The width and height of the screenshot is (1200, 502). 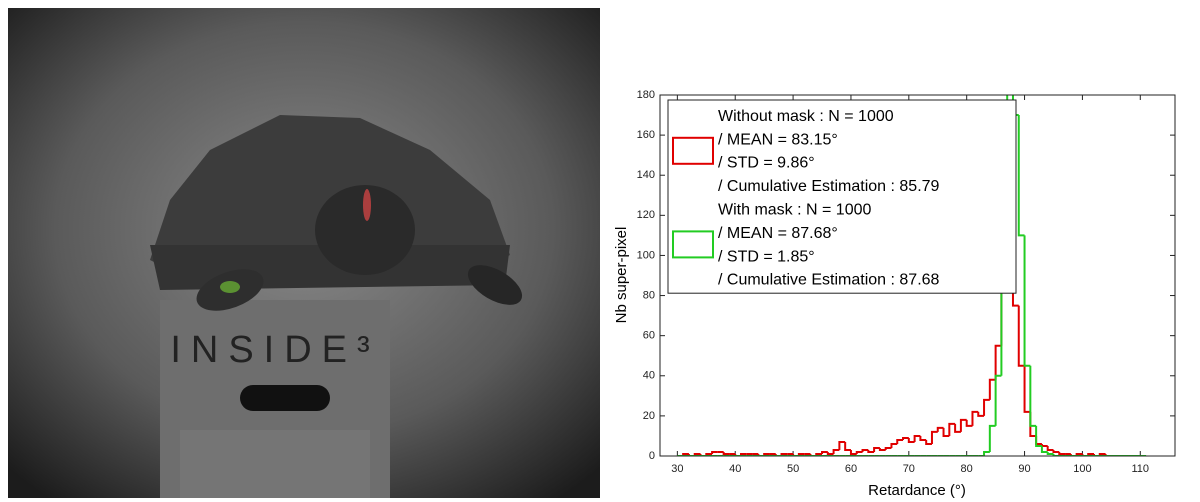 What do you see at coordinates (967, 469) in the screenshot?
I see `x-tick-label: 80` at bounding box center [967, 469].